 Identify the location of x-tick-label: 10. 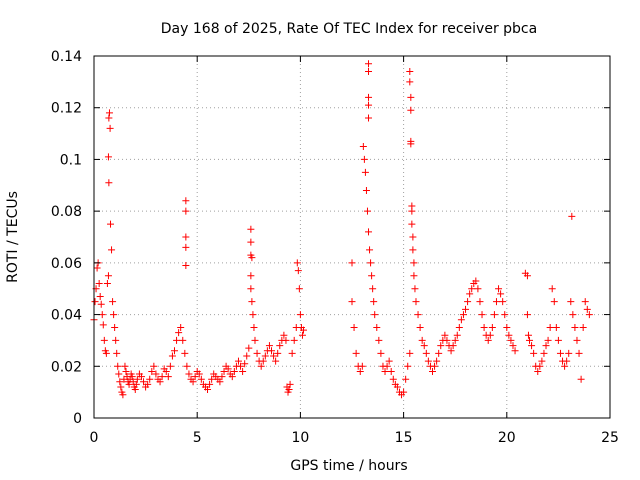
(300, 438).